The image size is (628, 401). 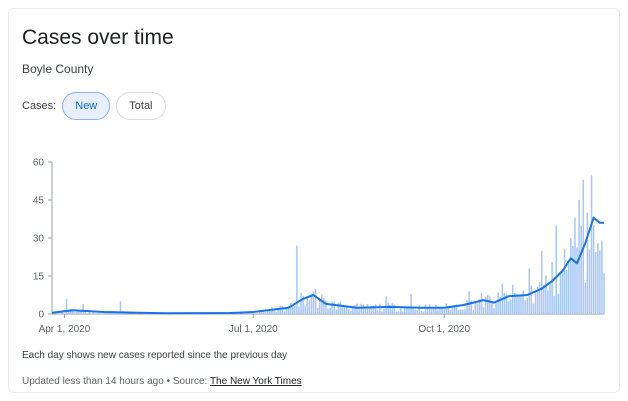 I want to click on y-tick-label: 15, so click(x=39, y=277).